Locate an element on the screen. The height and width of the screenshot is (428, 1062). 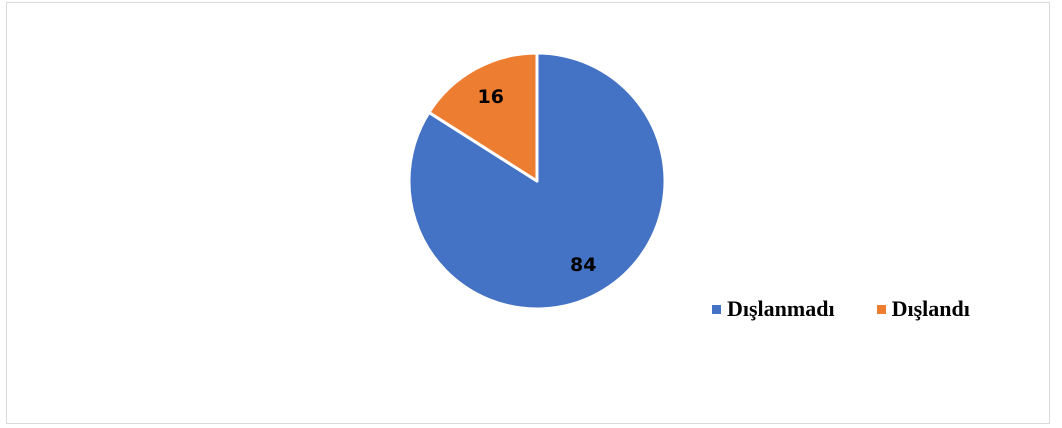
legend-item-dislandi: Dışlandı is located at coordinates (923, 309).